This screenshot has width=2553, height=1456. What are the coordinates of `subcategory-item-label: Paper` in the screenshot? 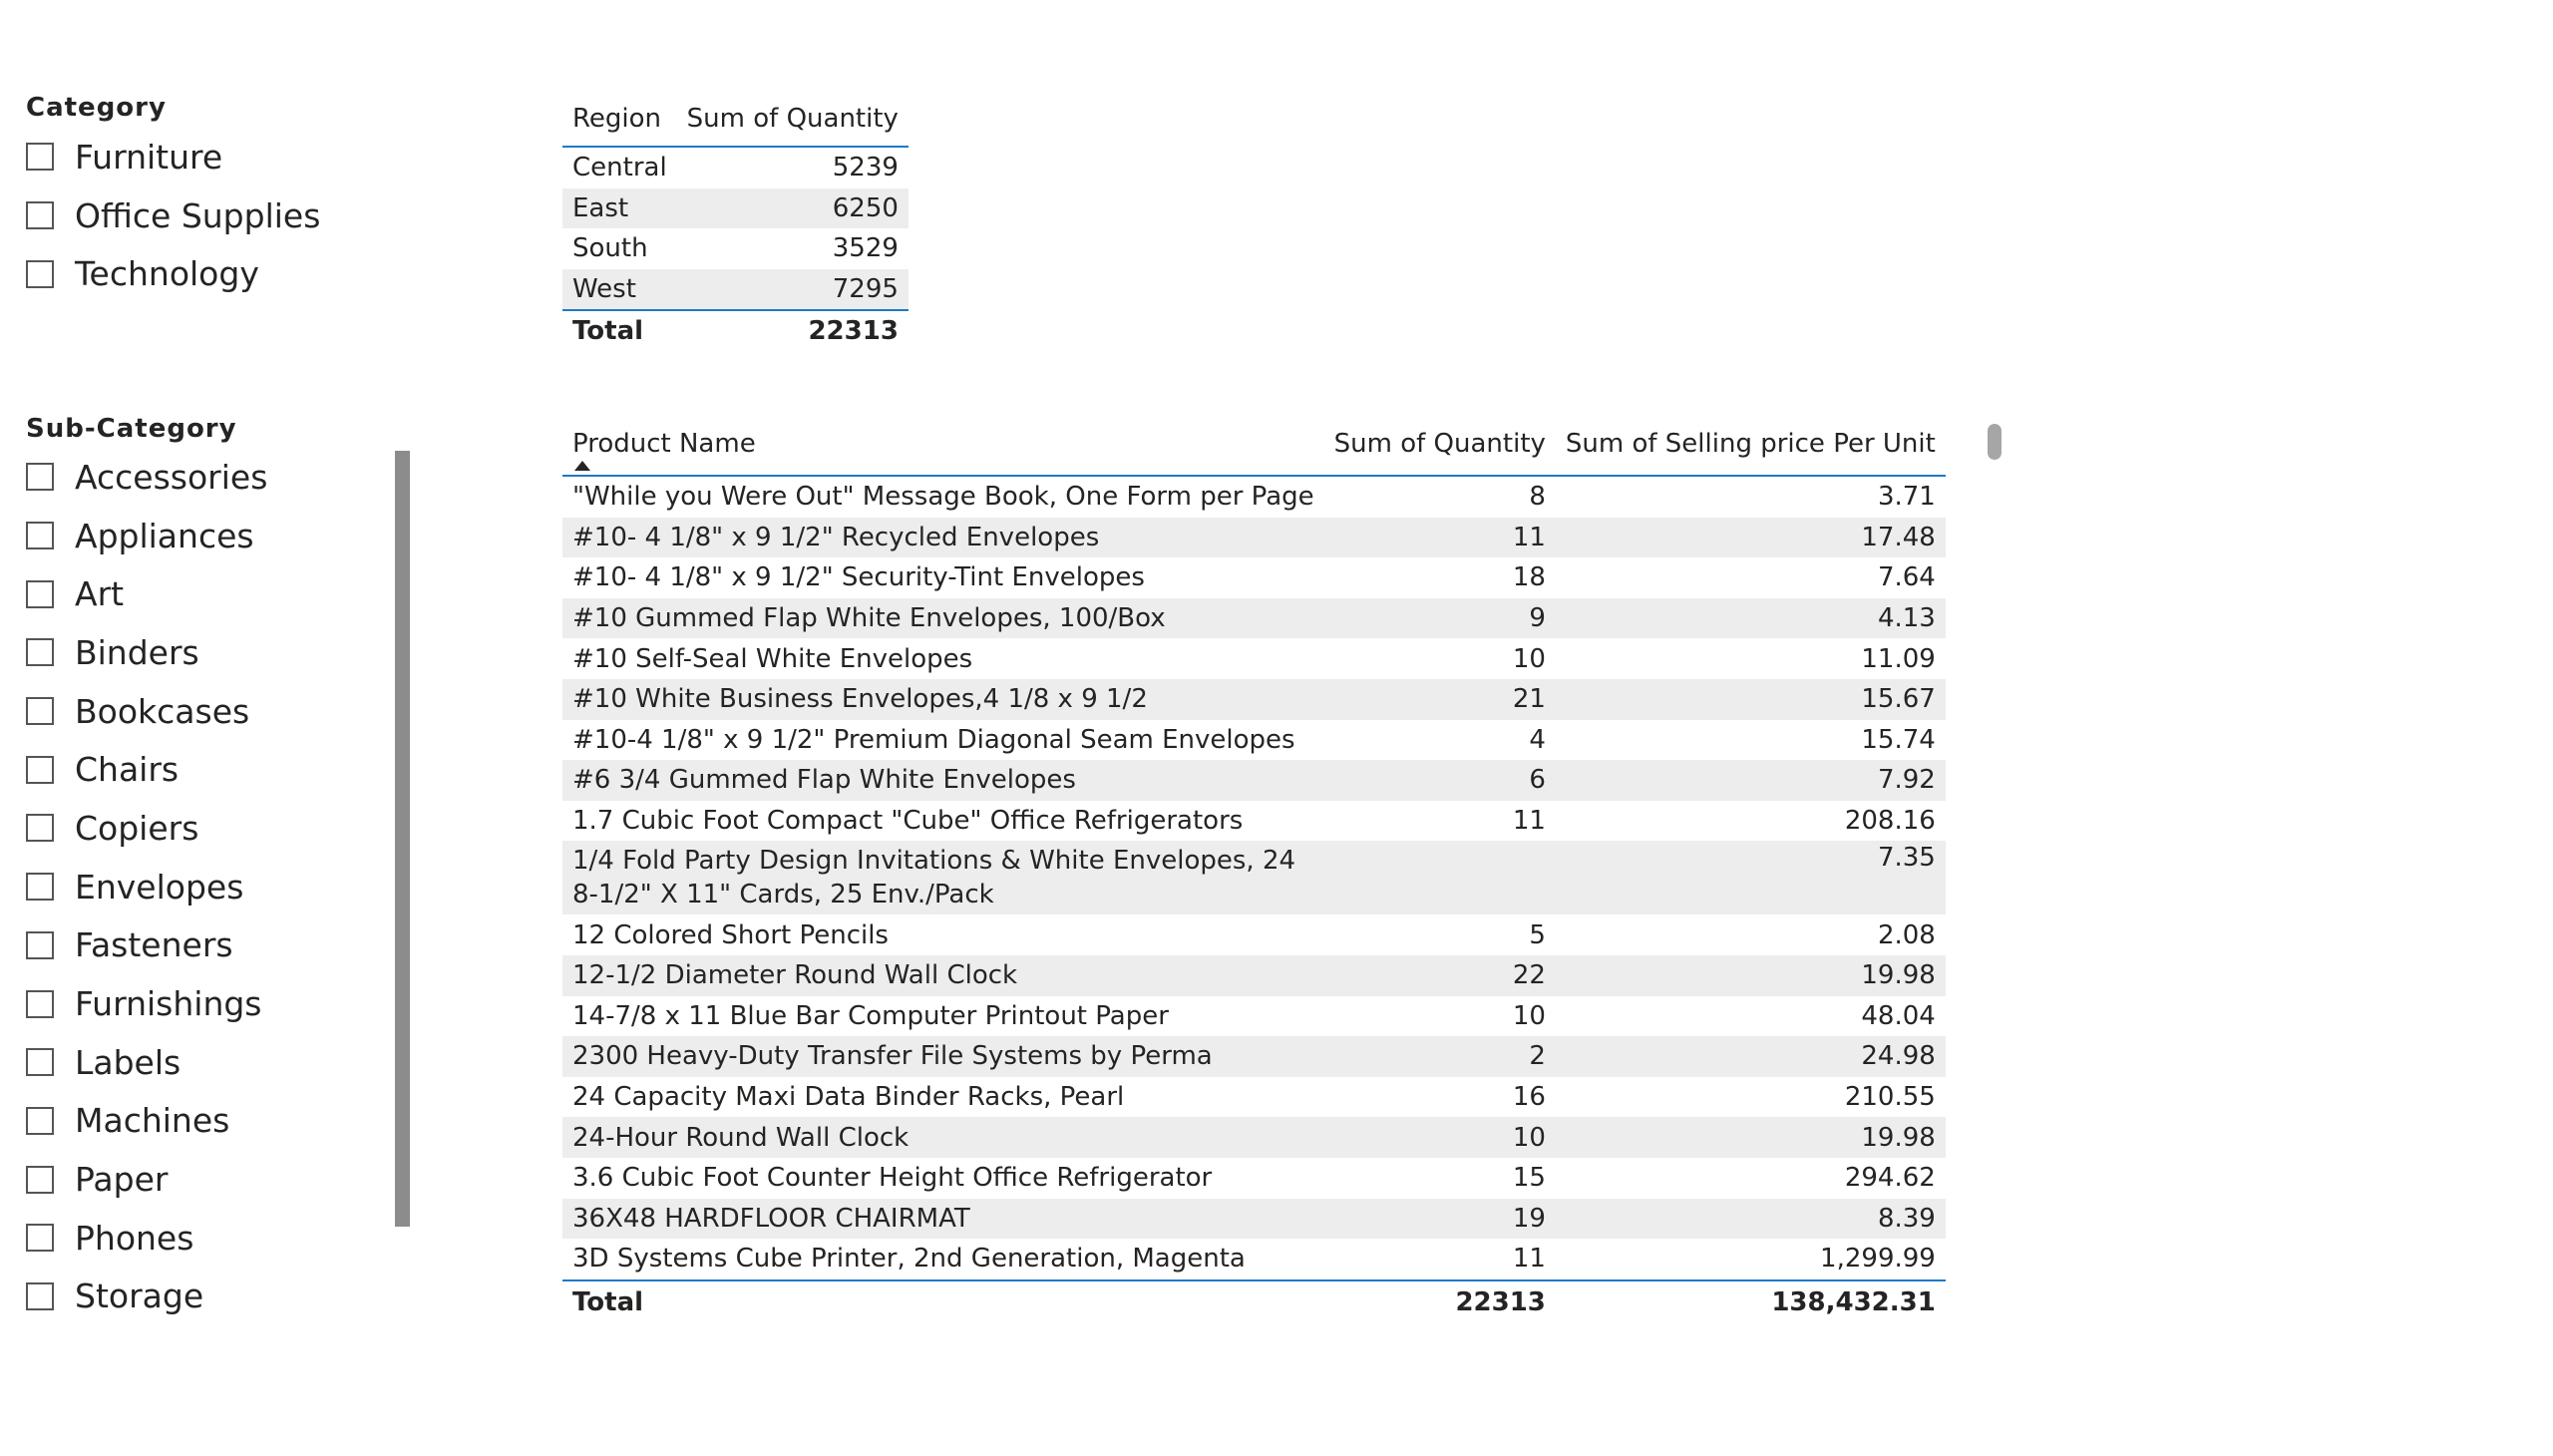 It's located at (122, 1180).